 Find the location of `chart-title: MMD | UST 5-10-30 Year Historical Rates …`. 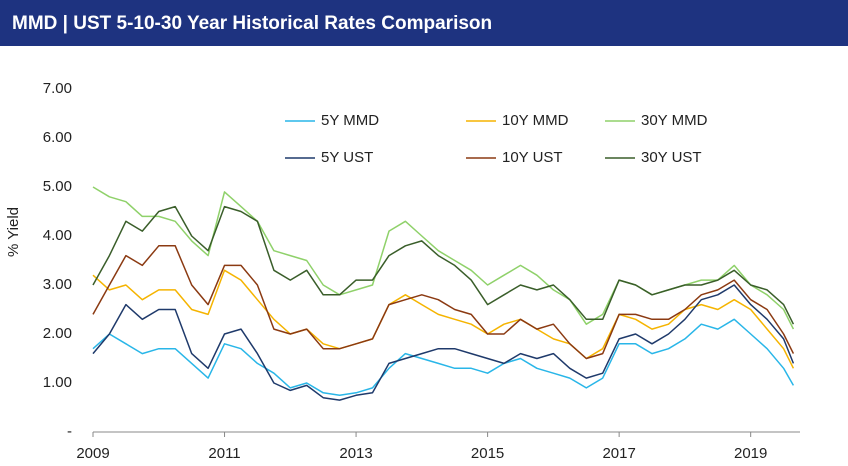

chart-title: MMD | UST 5-10-30 Year Historical Rates … is located at coordinates (252, 23).